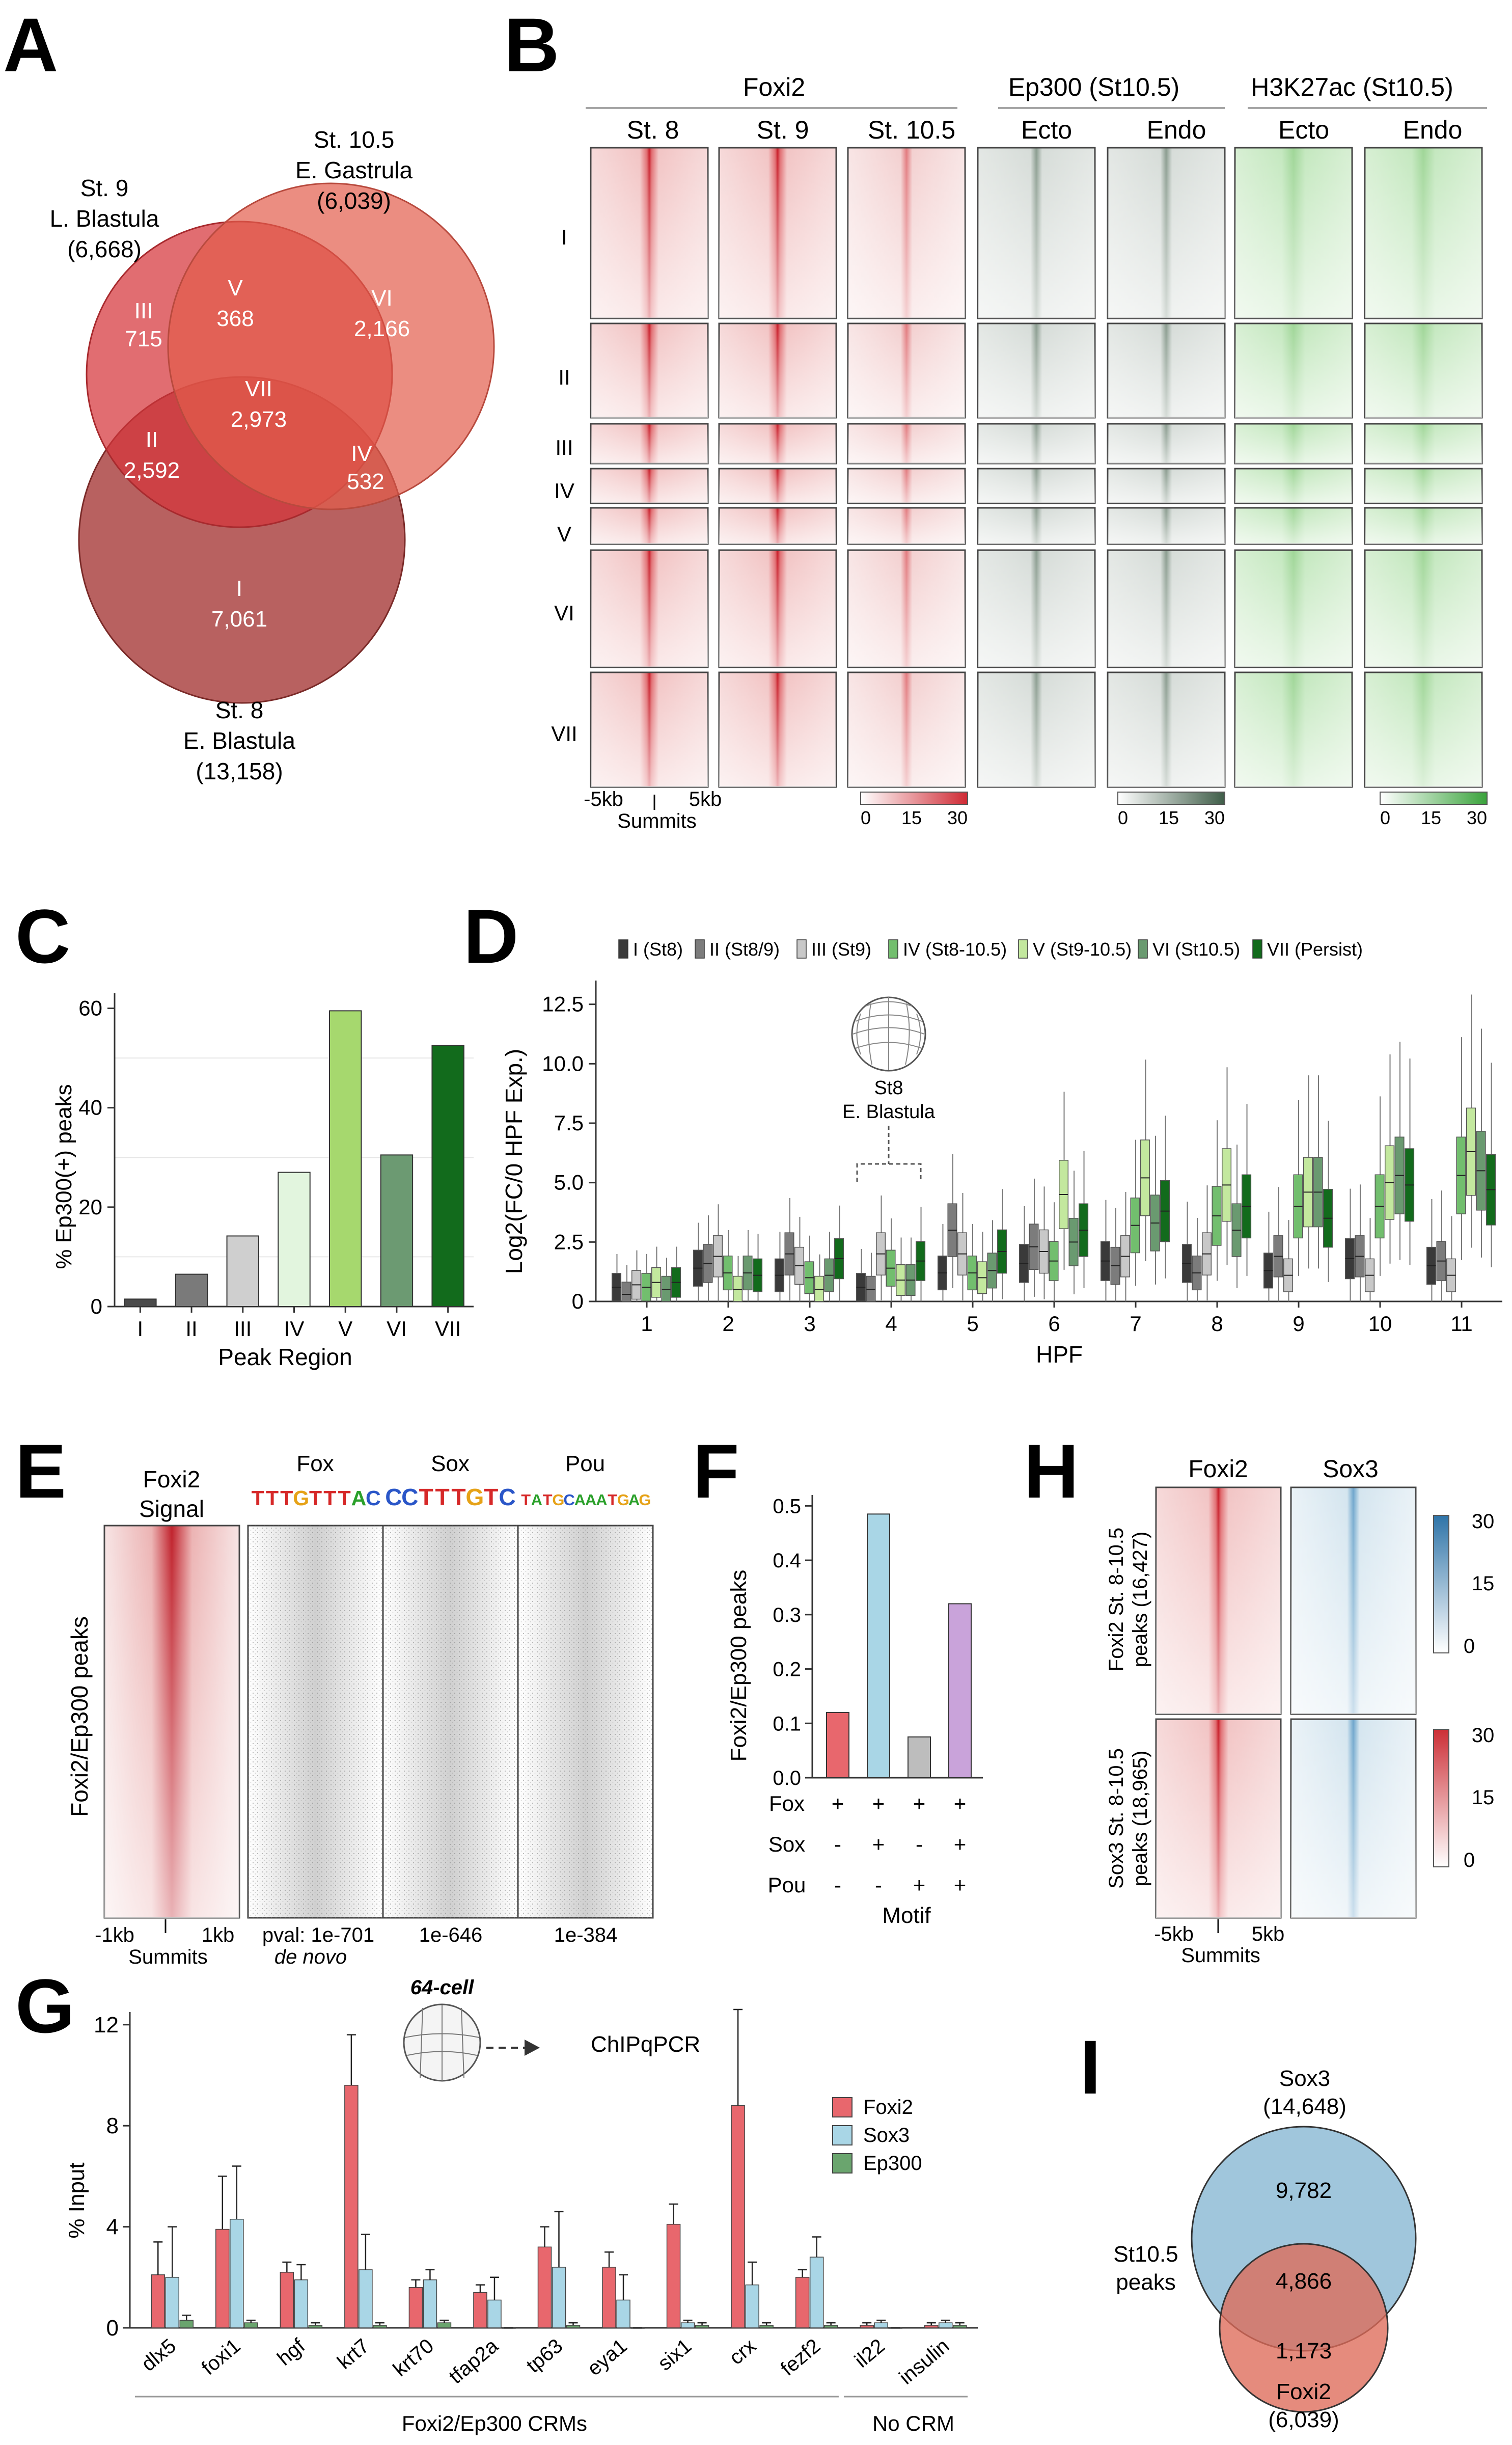 This screenshot has height=2445, width=1512. I want to click on c-bar-I, so click(140, 1302).